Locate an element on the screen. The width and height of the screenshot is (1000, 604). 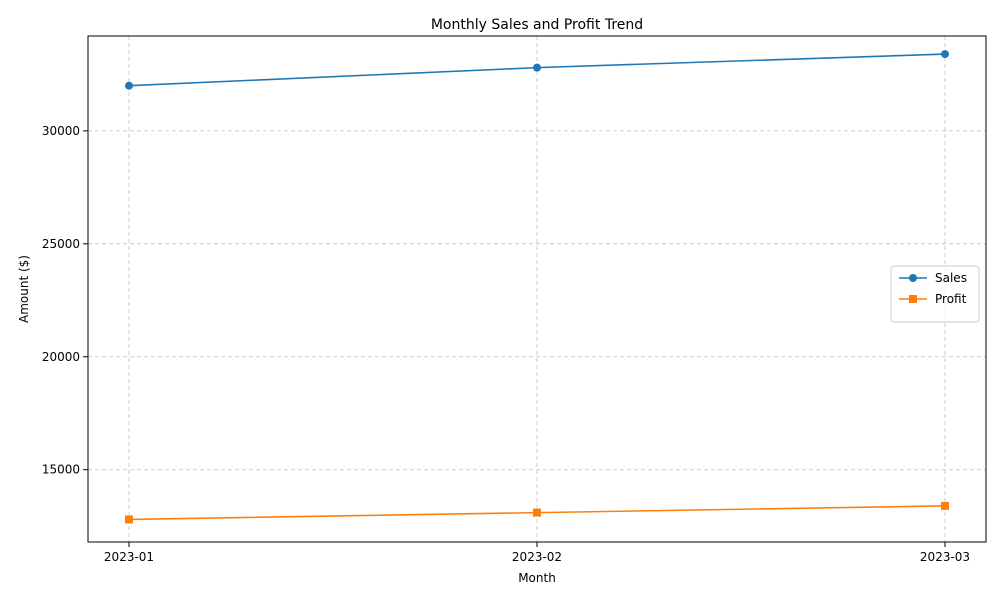
y-axis-label: Amount ($) is located at coordinates (24, 289).